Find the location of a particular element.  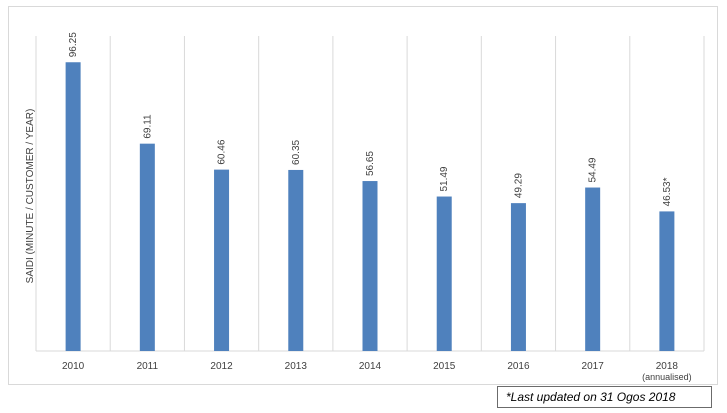

data-label-2013: 60.35 is located at coordinates (296, 151).